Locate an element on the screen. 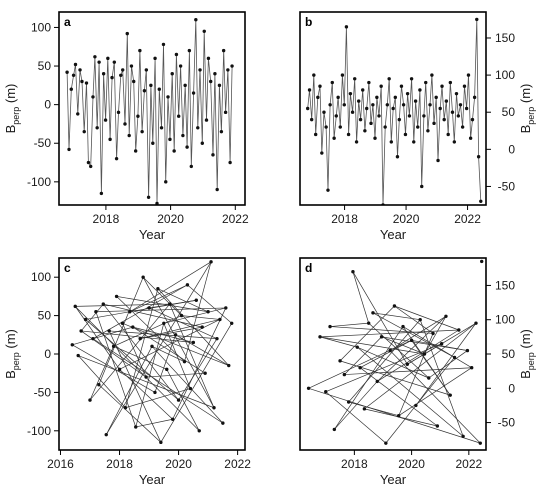  x-tick-label: 2018 is located at coordinates (344, 219).